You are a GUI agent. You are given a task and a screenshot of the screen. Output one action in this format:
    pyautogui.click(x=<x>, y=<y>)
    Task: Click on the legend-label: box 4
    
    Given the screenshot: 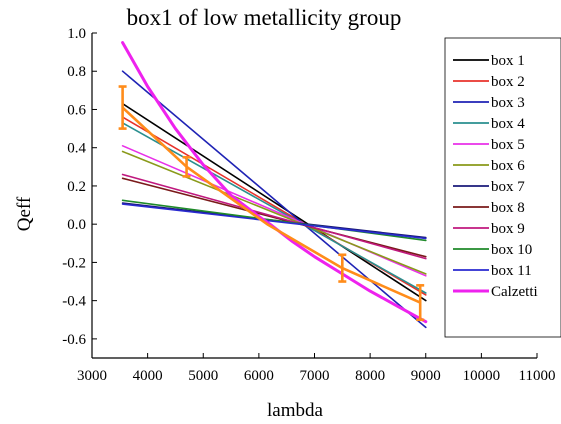 What is the action you would take?
    pyautogui.click(x=508, y=124)
    